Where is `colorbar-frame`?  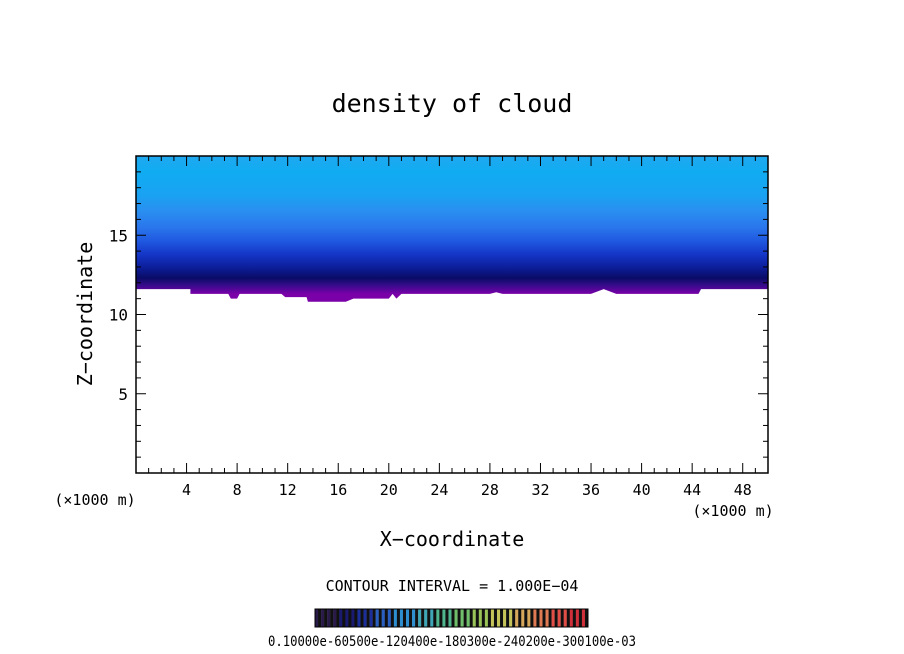
colorbar-frame is located at coordinates (451, 618).